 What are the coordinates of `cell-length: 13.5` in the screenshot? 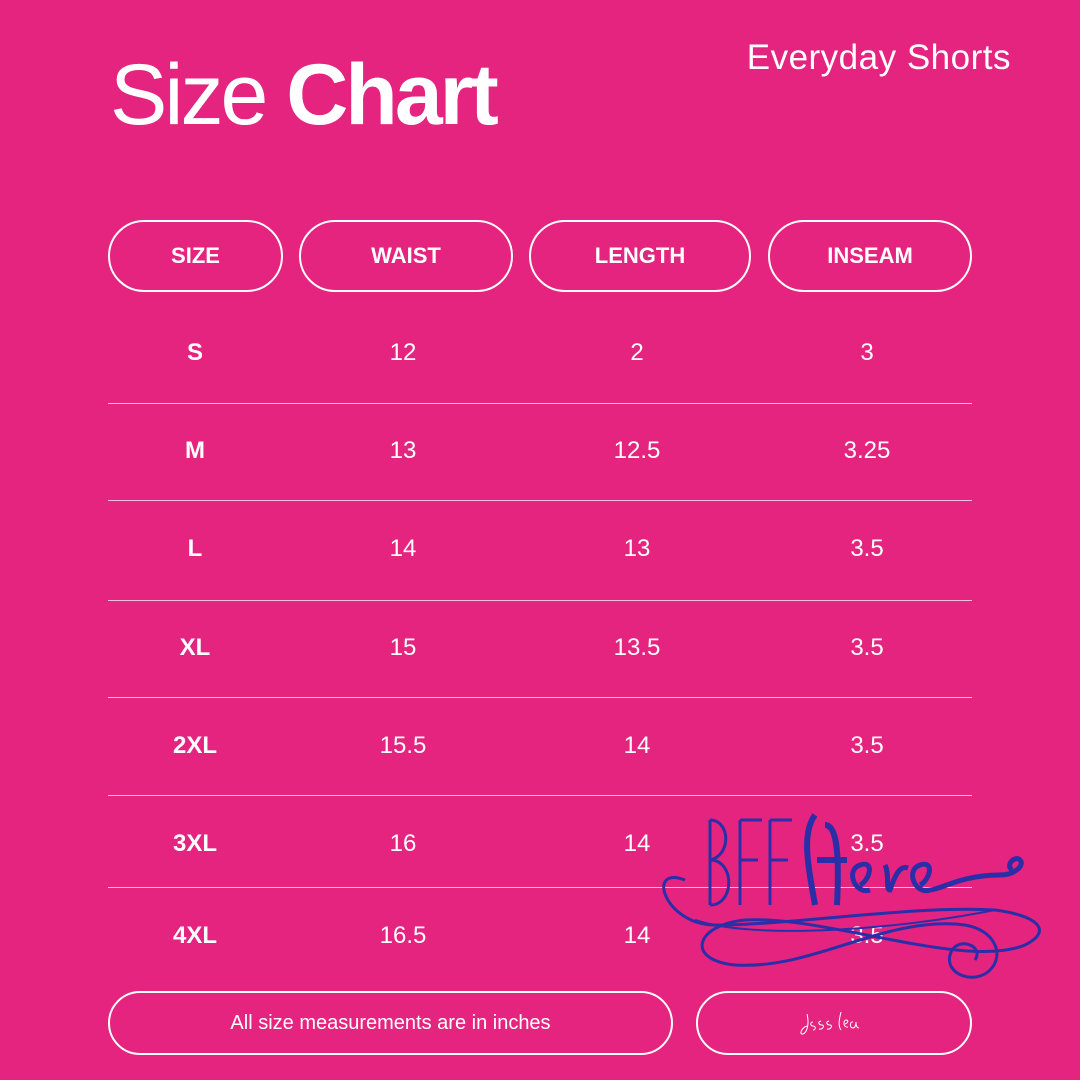 It's located at (637, 647).